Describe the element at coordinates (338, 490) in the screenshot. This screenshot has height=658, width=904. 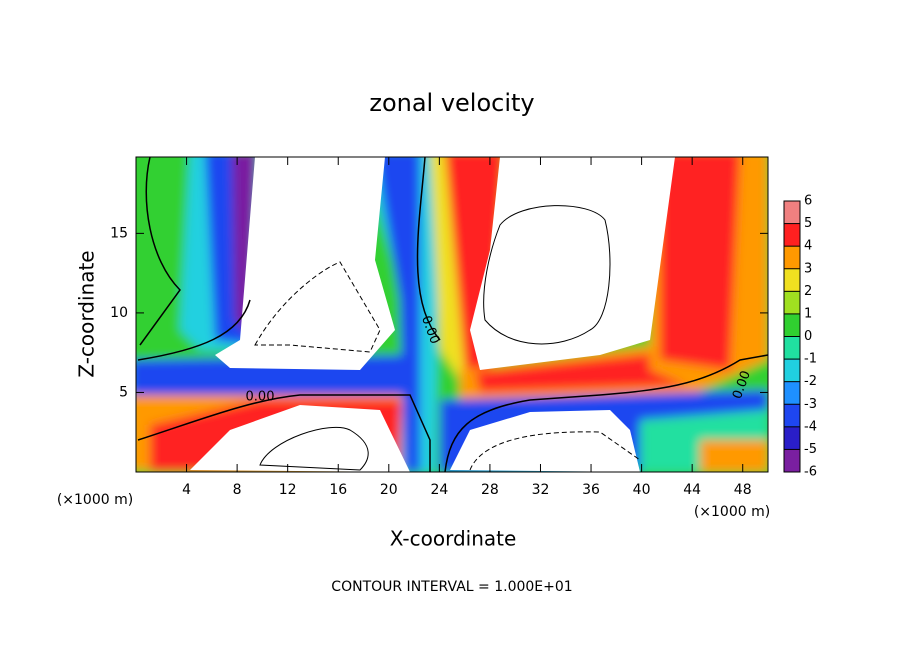
I see `x-tick-label: 16` at that location.